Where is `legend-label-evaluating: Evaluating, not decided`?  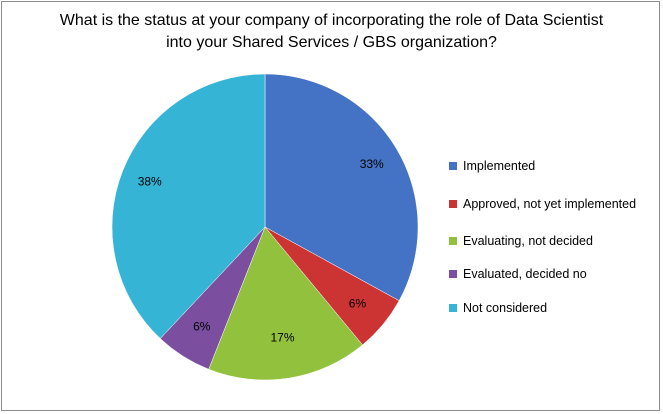 legend-label-evaluating: Evaluating, not decided is located at coordinates (528, 241).